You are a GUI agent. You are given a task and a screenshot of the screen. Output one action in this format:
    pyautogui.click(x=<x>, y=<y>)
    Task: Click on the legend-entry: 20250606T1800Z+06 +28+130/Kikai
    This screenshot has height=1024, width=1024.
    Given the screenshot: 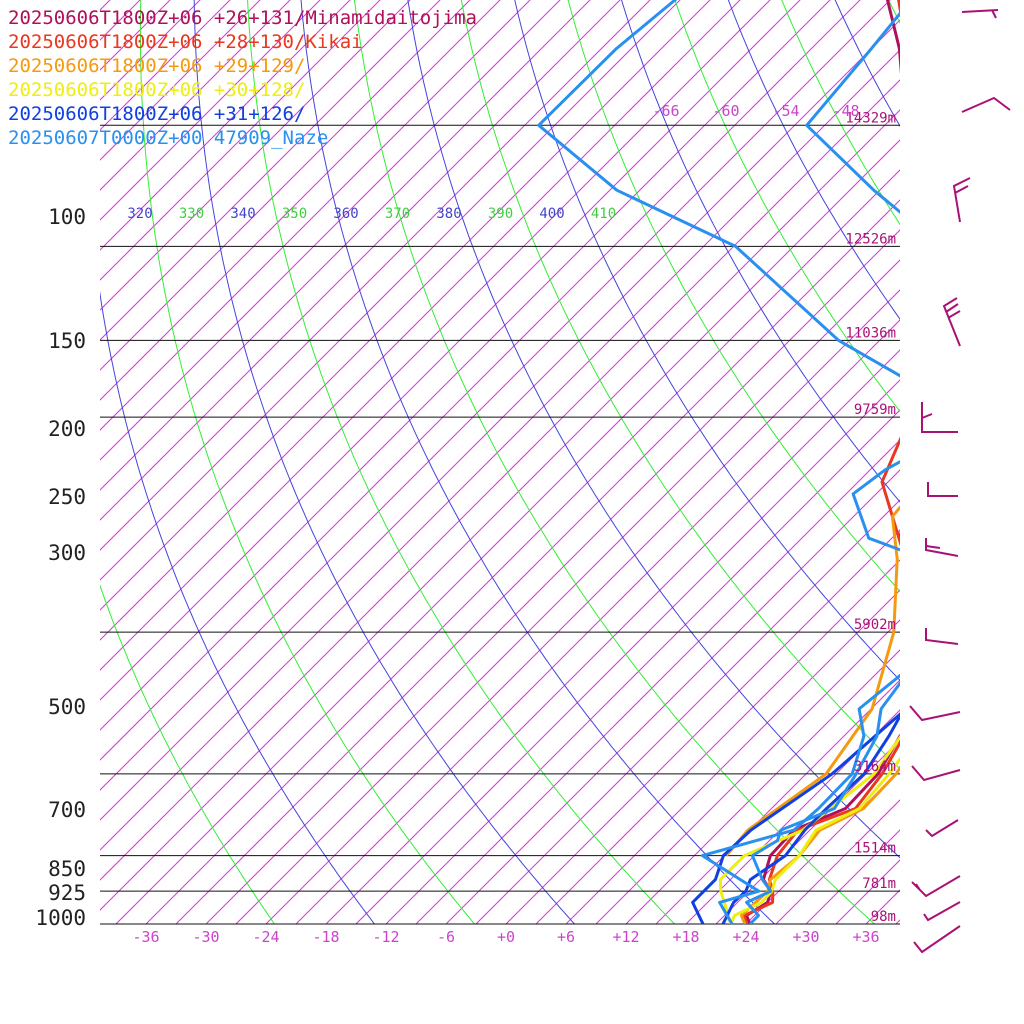 What is the action you would take?
    pyautogui.click(x=185, y=42)
    